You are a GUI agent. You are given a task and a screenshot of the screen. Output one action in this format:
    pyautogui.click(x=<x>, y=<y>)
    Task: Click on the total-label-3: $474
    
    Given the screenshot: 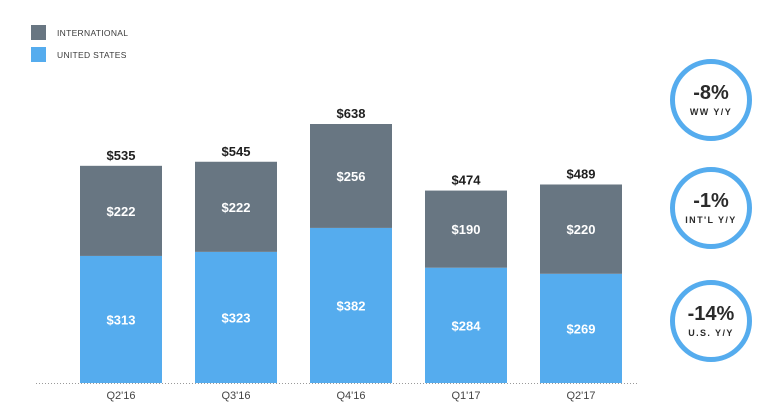 What is the action you would take?
    pyautogui.click(x=467, y=180)
    